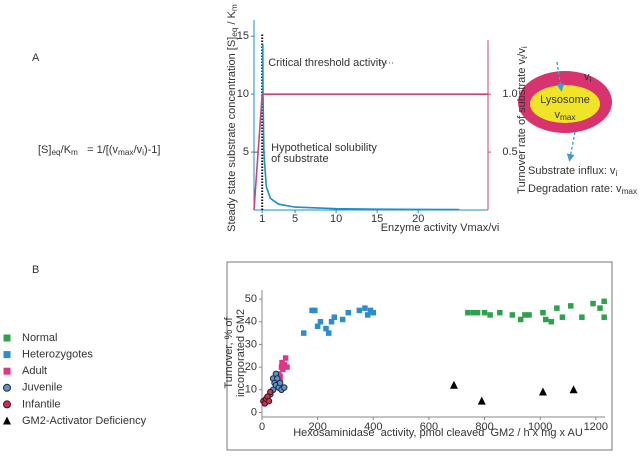 This screenshot has height=471, width=640. What do you see at coordinates (630, 191) in the screenshot?
I see `key-label-part: max` at bounding box center [630, 191].